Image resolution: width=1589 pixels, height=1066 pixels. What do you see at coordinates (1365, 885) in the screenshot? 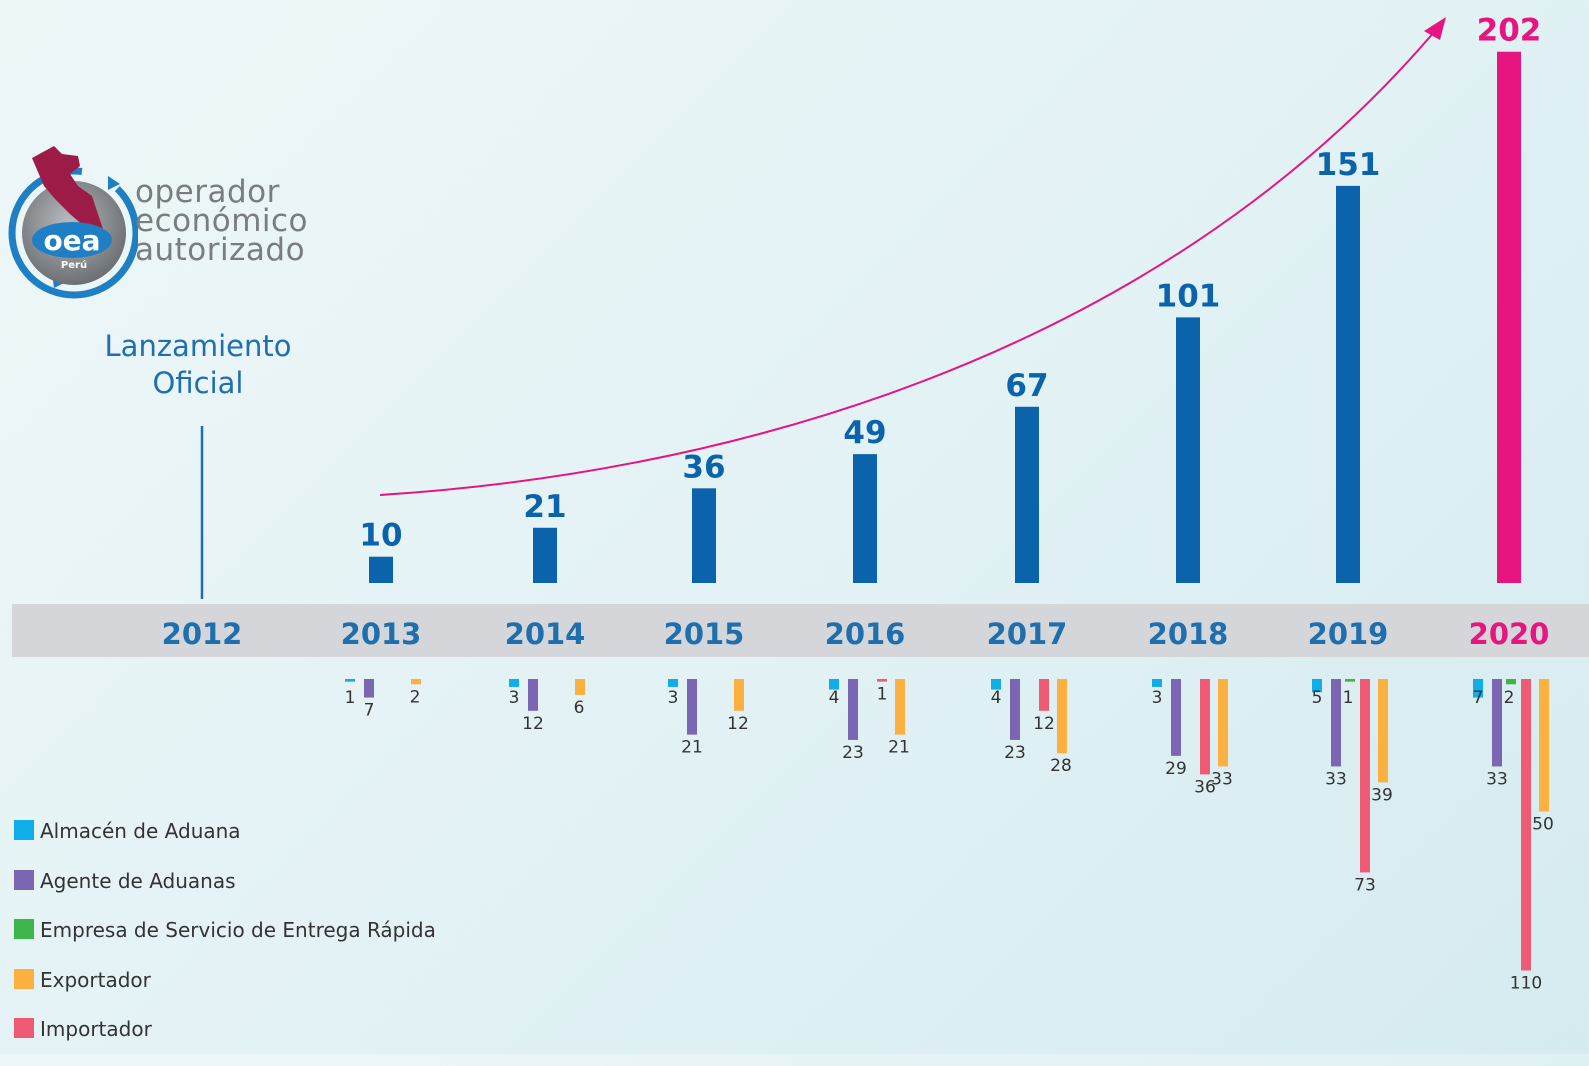
I see `breakdown-label-importador-2019: 73` at bounding box center [1365, 885].